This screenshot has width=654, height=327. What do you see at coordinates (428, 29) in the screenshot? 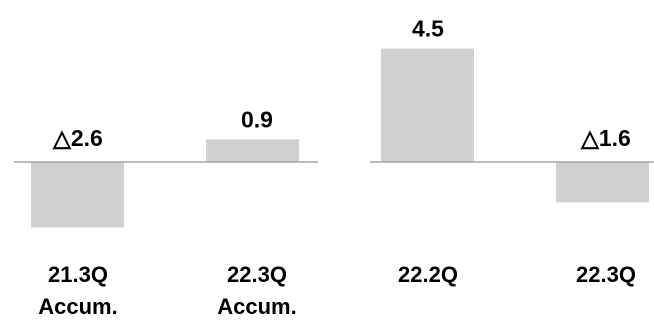
I see `data-label: 4.5` at bounding box center [428, 29].